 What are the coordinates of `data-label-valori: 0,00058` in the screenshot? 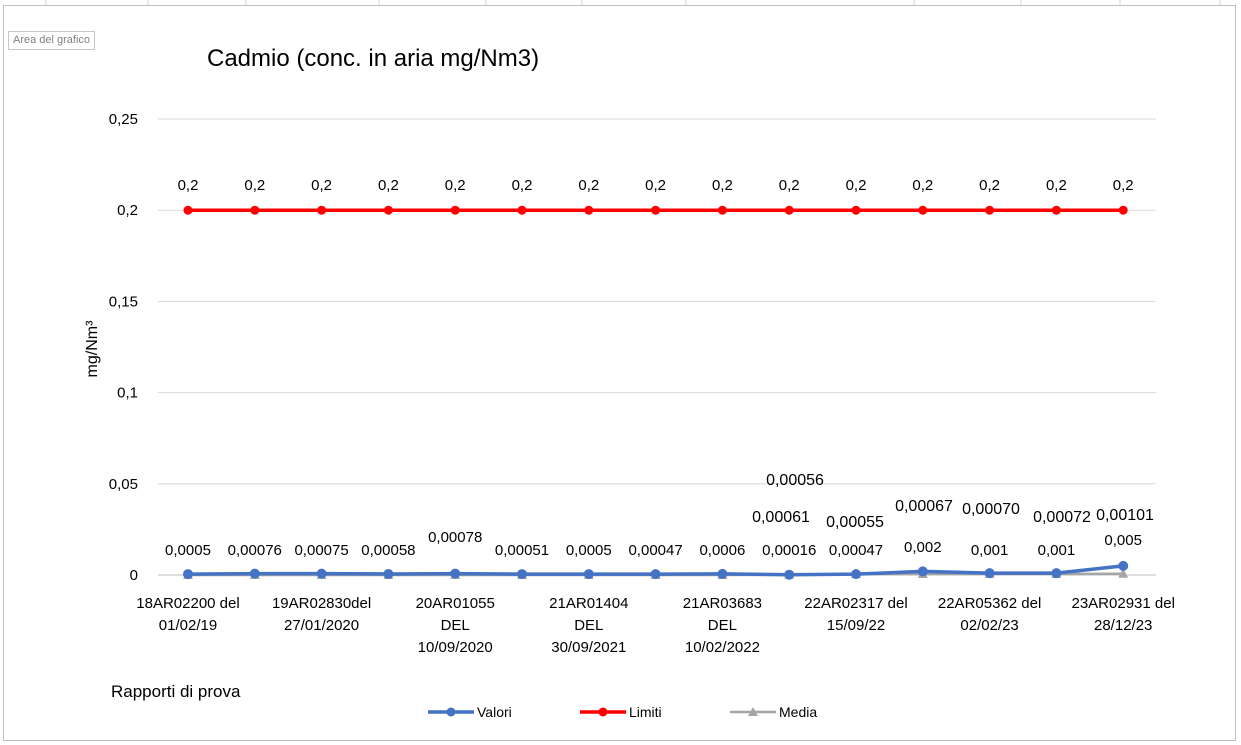 It's located at (388, 550).